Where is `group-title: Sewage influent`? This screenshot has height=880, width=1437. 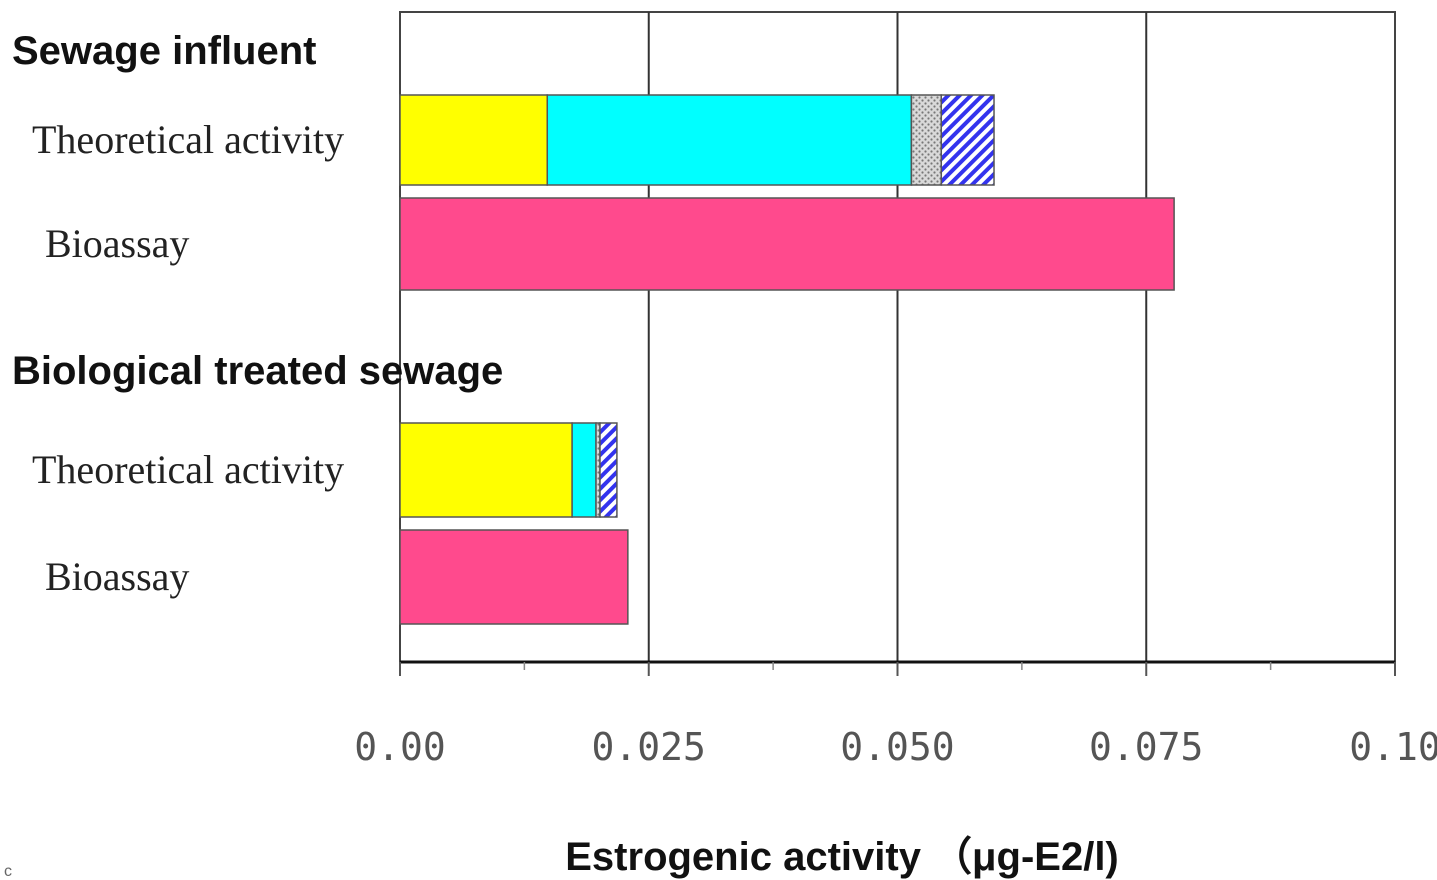
group-title: Sewage influent is located at coordinates (164, 51).